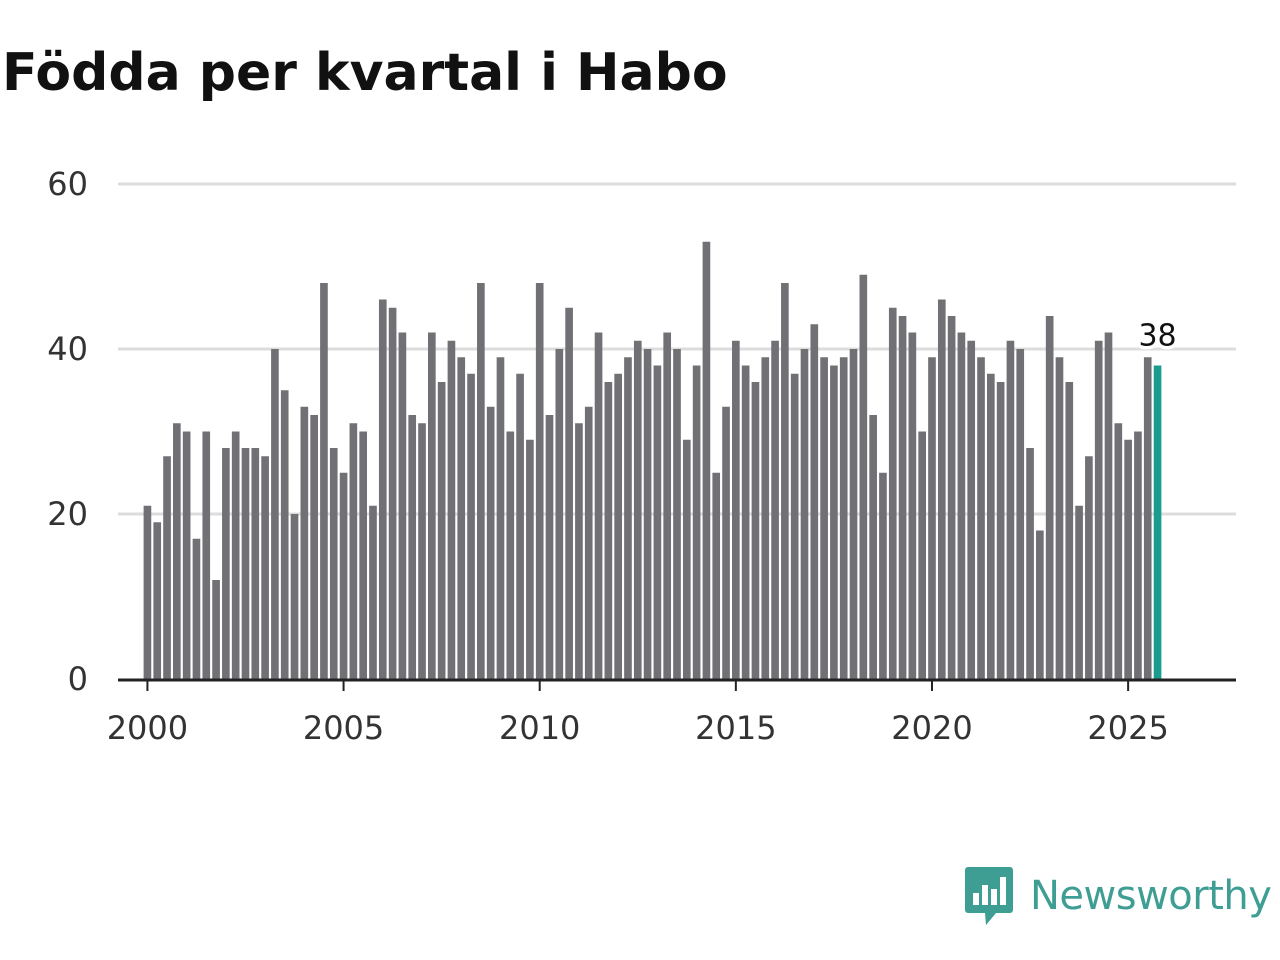  What do you see at coordinates (735, 728) in the screenshot?
I see `x-tick-label-2015: 2015` at bounding box center [735, 728].